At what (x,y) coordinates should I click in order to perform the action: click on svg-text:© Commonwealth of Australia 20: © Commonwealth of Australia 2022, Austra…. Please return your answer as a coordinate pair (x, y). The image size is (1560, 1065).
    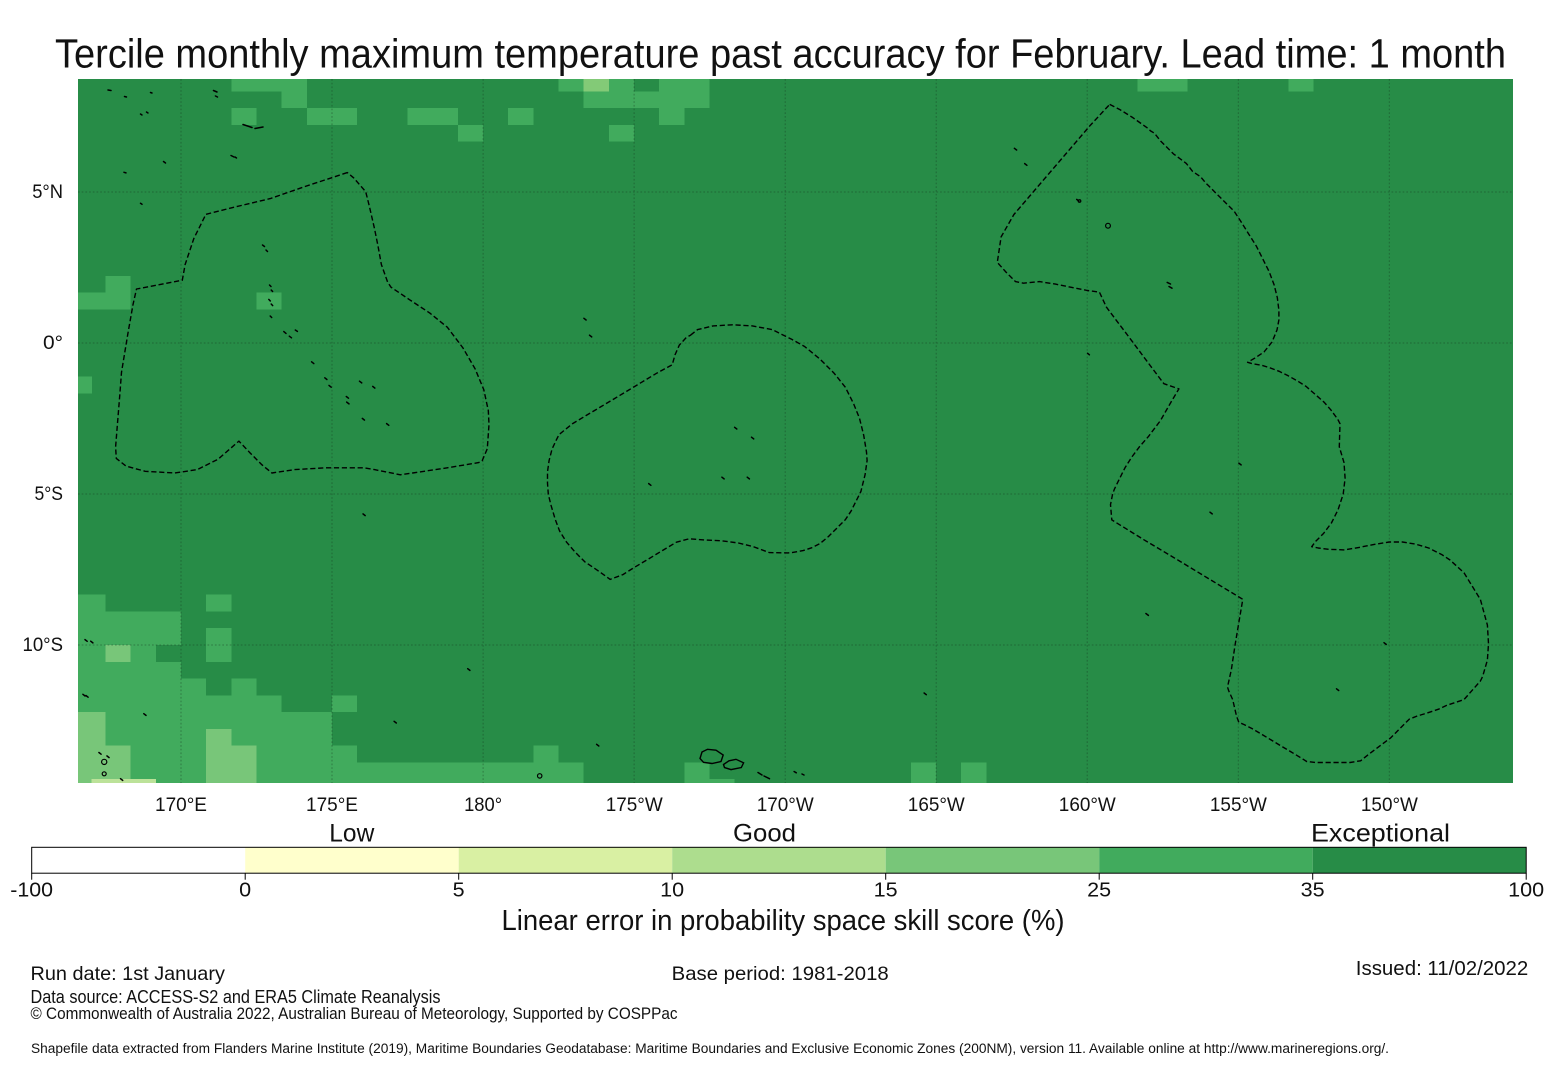
    Looking at the image, I should click on (354, 1014).